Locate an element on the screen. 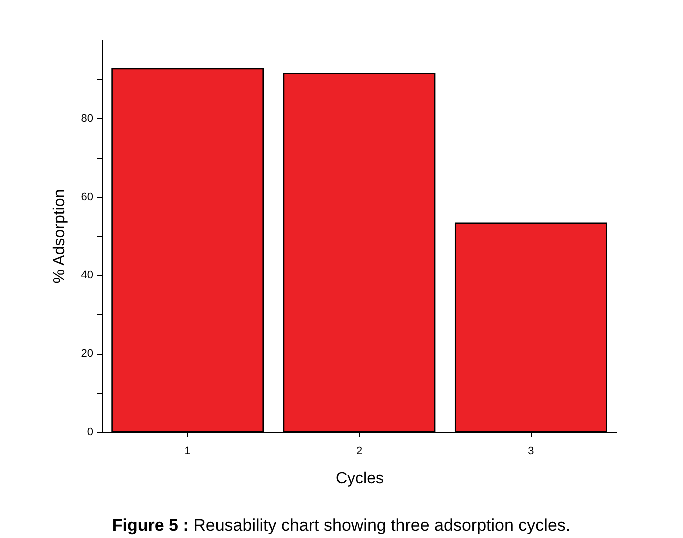 The image size is (683, 538). caption: Figure 5 : Reusability chart showing three adsorption cycles. is located at coordinates (341, 526).